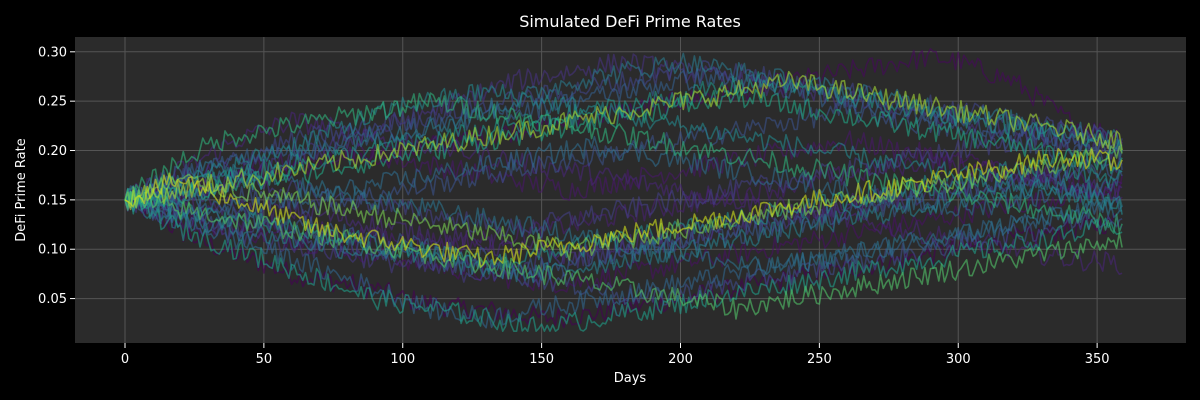 The height and width of the screenshot is (400, 1200). Describe the element at coordinates (52, 299) in the screenshot. I see `y-tick-label: 0.05` at that location.